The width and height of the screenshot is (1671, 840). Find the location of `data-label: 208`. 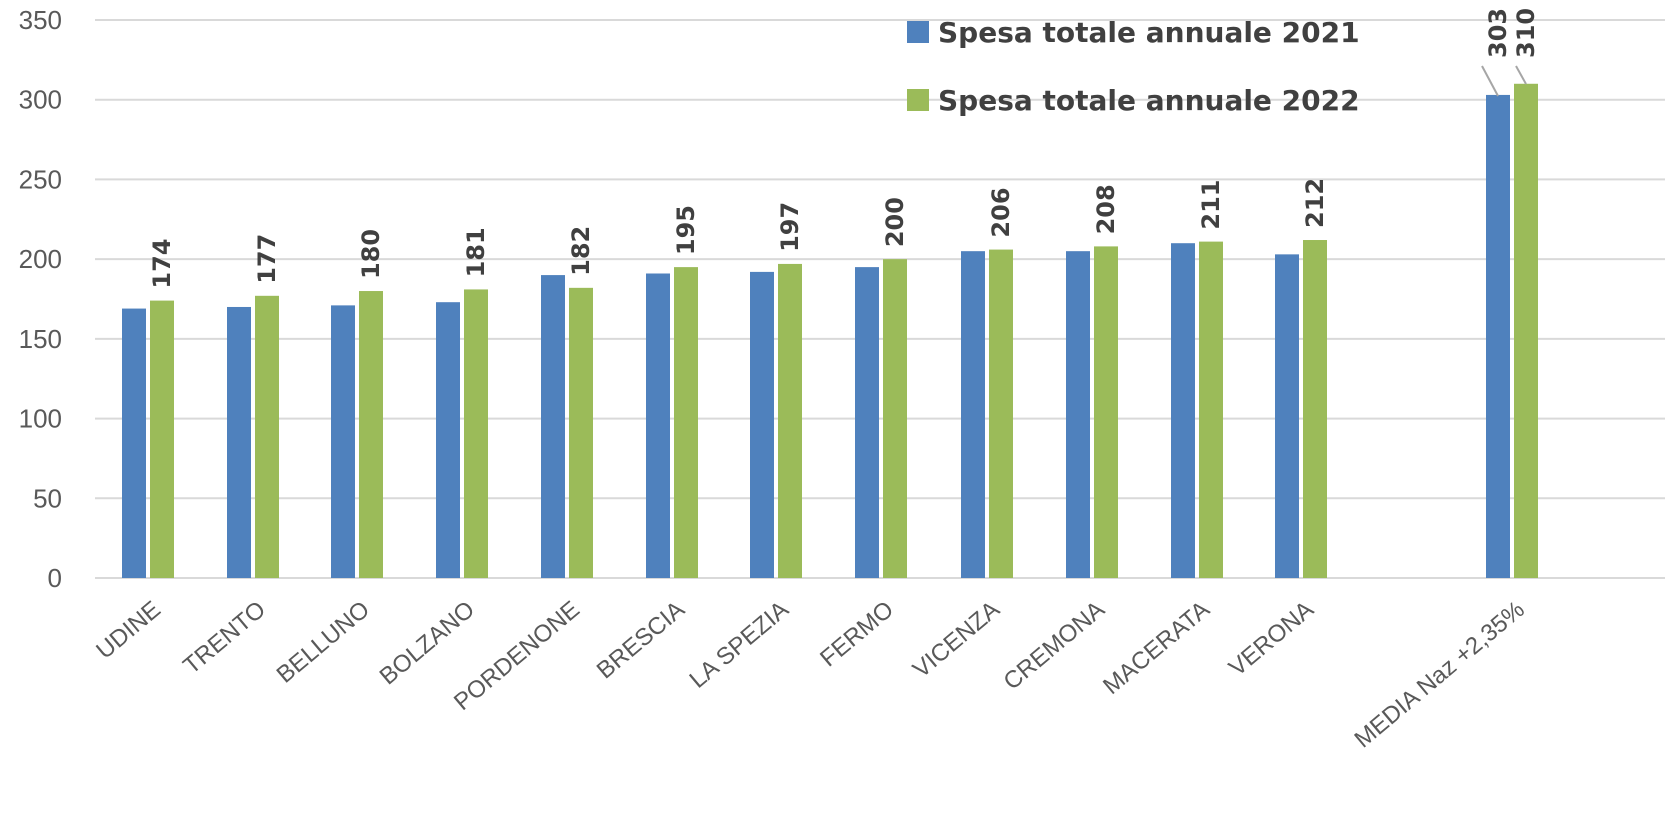

data-label: 208 is located at coordinates (1106, 209).